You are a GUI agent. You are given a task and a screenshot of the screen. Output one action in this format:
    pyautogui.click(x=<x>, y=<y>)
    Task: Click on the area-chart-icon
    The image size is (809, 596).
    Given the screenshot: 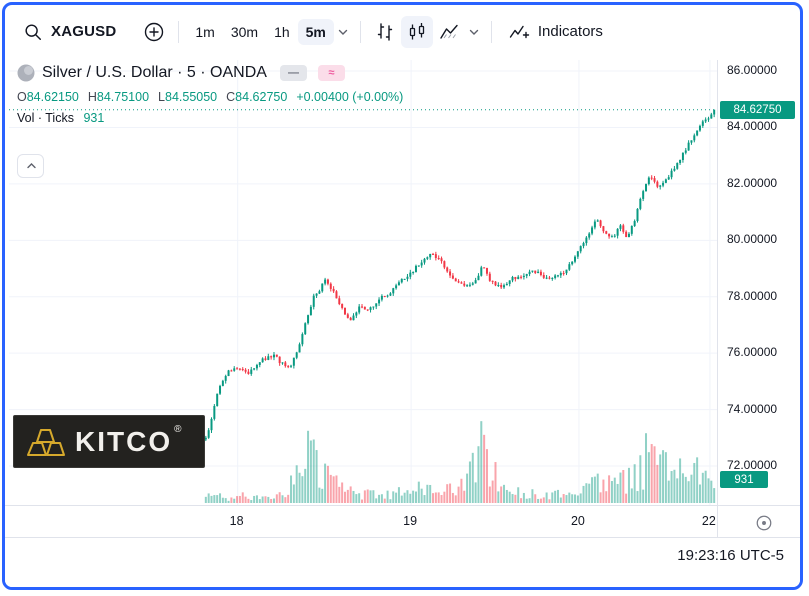 What is the action you would take?
    pyautogui.click(x=449, y=31)
    